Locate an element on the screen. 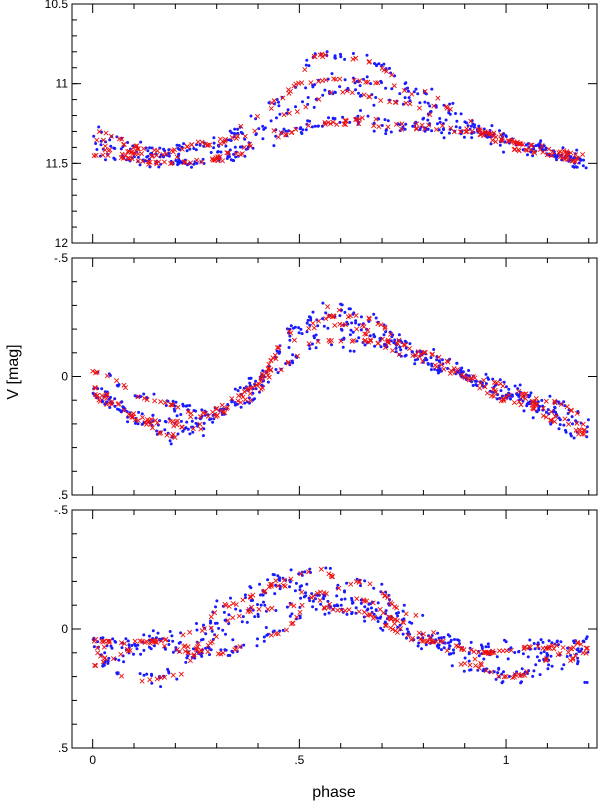 The image size is (598, 802). data-points is located at coordinates (339, 110).